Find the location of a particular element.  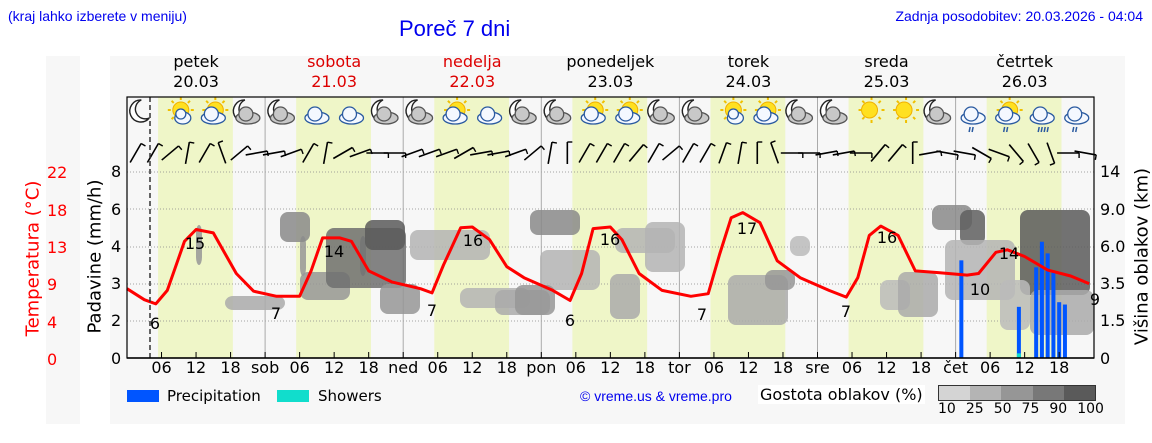

temp-tick: 0 is located at coordinates (52, 359).